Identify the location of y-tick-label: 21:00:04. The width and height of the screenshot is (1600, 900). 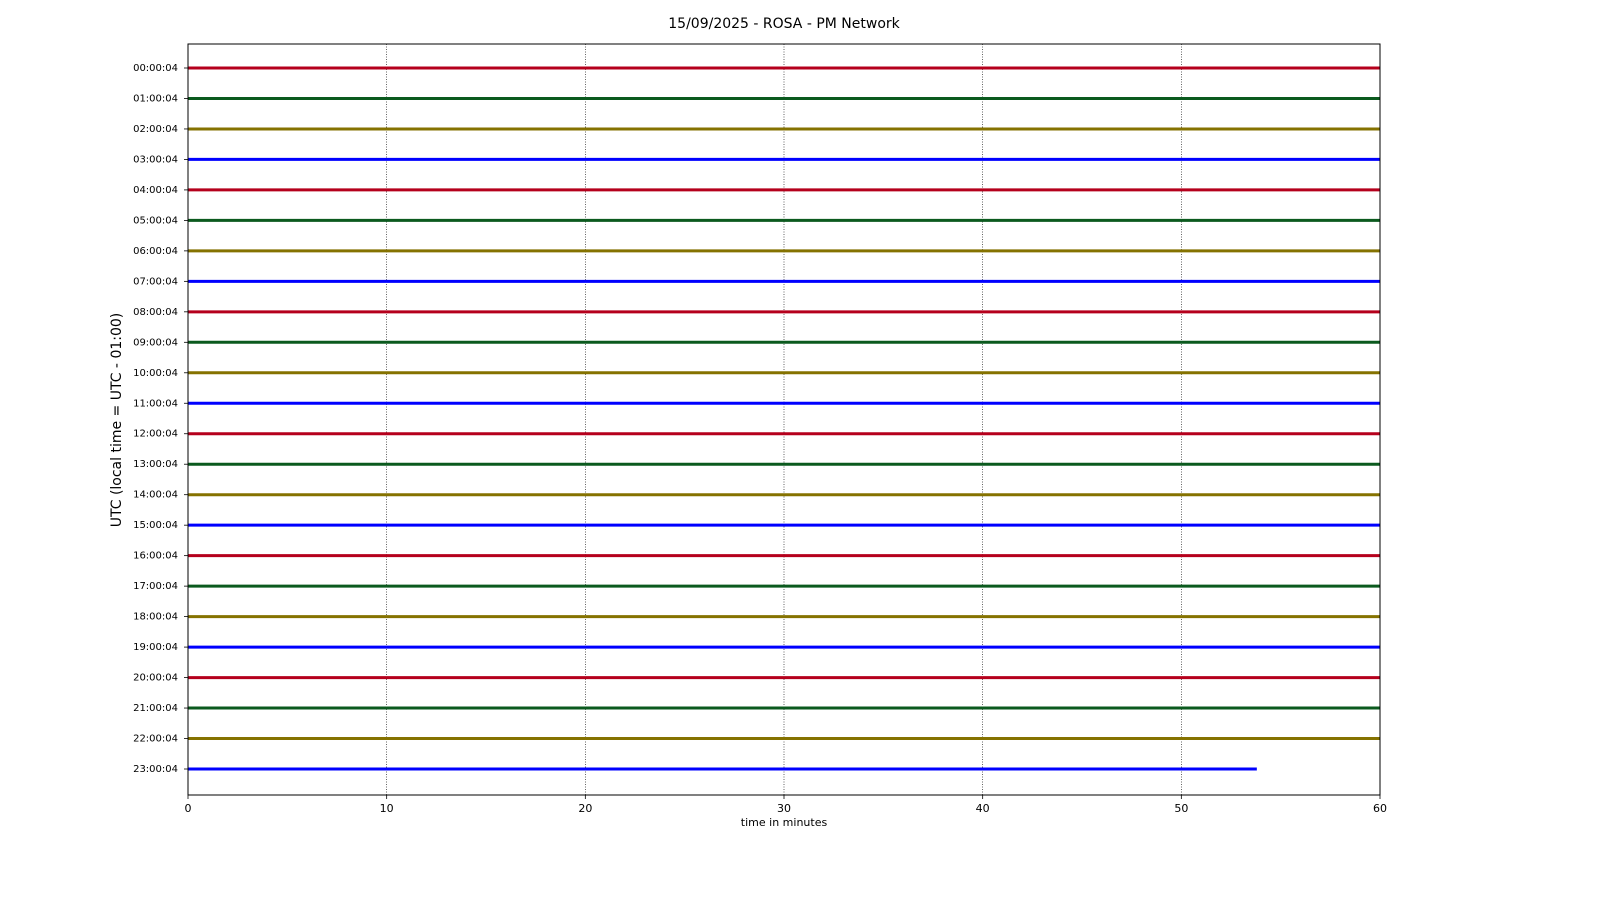
(155, 708).